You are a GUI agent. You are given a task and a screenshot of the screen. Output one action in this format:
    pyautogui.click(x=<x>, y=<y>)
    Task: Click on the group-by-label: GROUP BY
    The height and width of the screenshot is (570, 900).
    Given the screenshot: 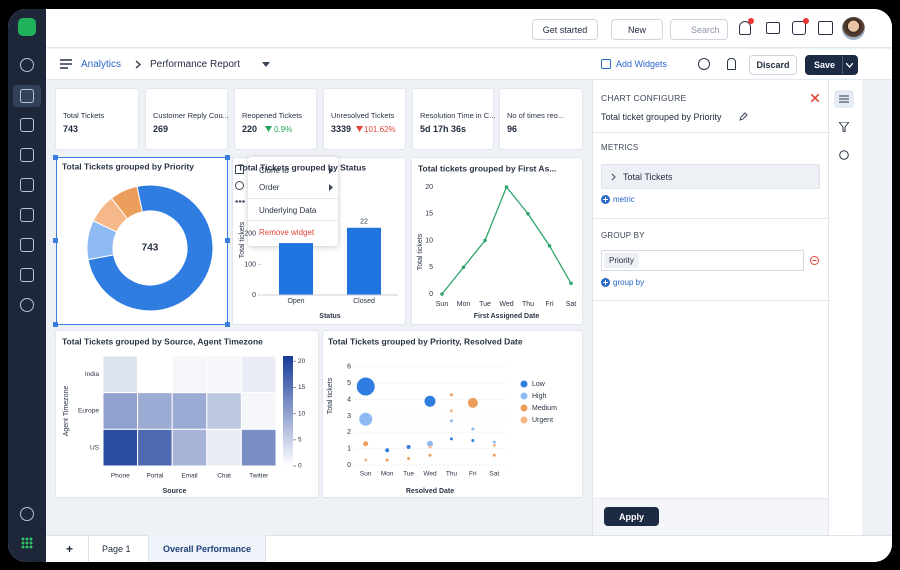 What is the action you would take?
    pyautogui.click(x=623, y=235)
    